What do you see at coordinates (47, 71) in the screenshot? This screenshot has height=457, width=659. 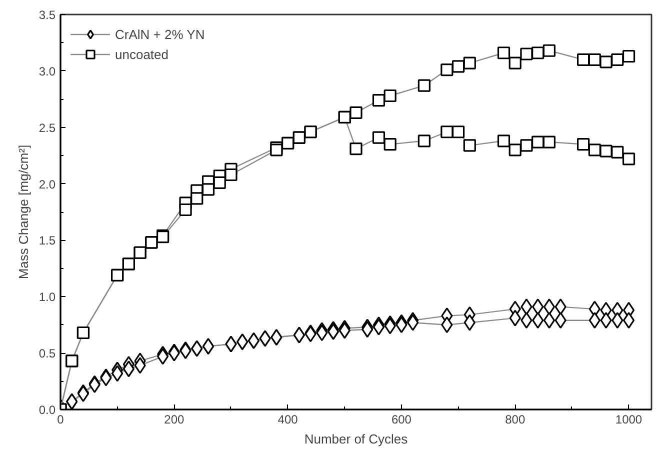 I see `y-tick-label: 3.0` at bounding box center [47, 71].